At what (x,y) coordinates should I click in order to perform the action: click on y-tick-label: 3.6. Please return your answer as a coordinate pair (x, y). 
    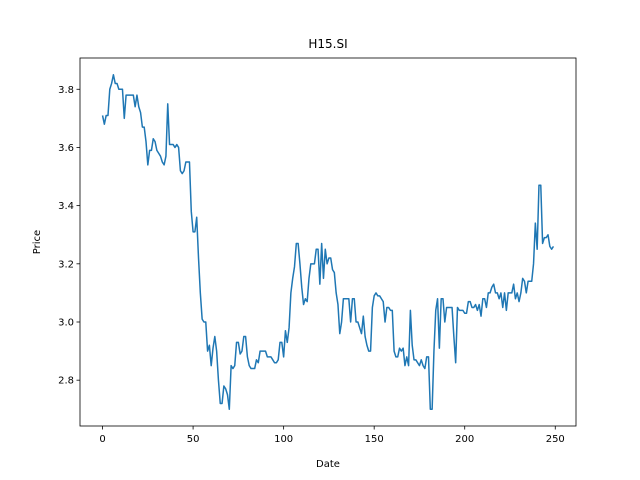
    Looking at the image, I should click on (66, 148).